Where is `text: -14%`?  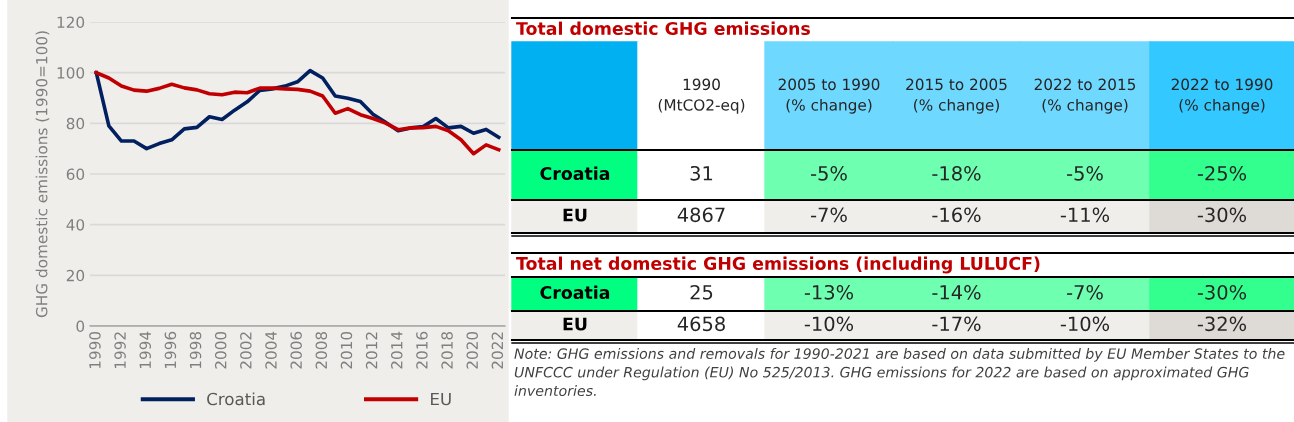 text: -14% is located at coordinates (956, 292).